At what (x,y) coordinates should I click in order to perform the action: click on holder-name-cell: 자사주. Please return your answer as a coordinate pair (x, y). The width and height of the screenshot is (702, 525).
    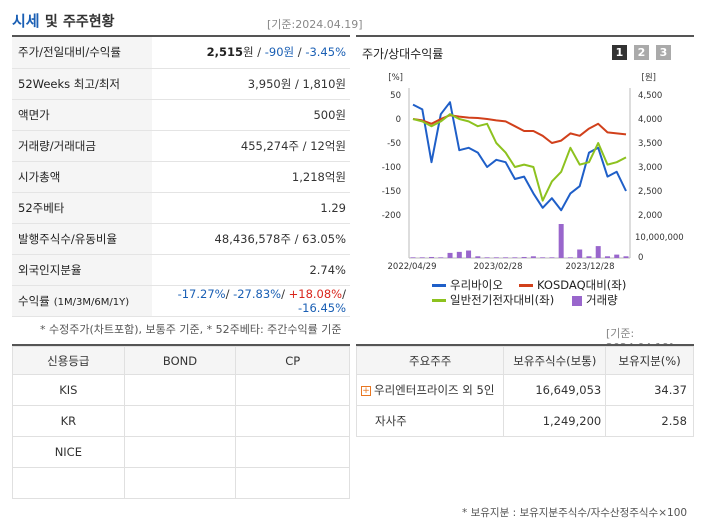
    Looking at the image, I should click on (430, 421).